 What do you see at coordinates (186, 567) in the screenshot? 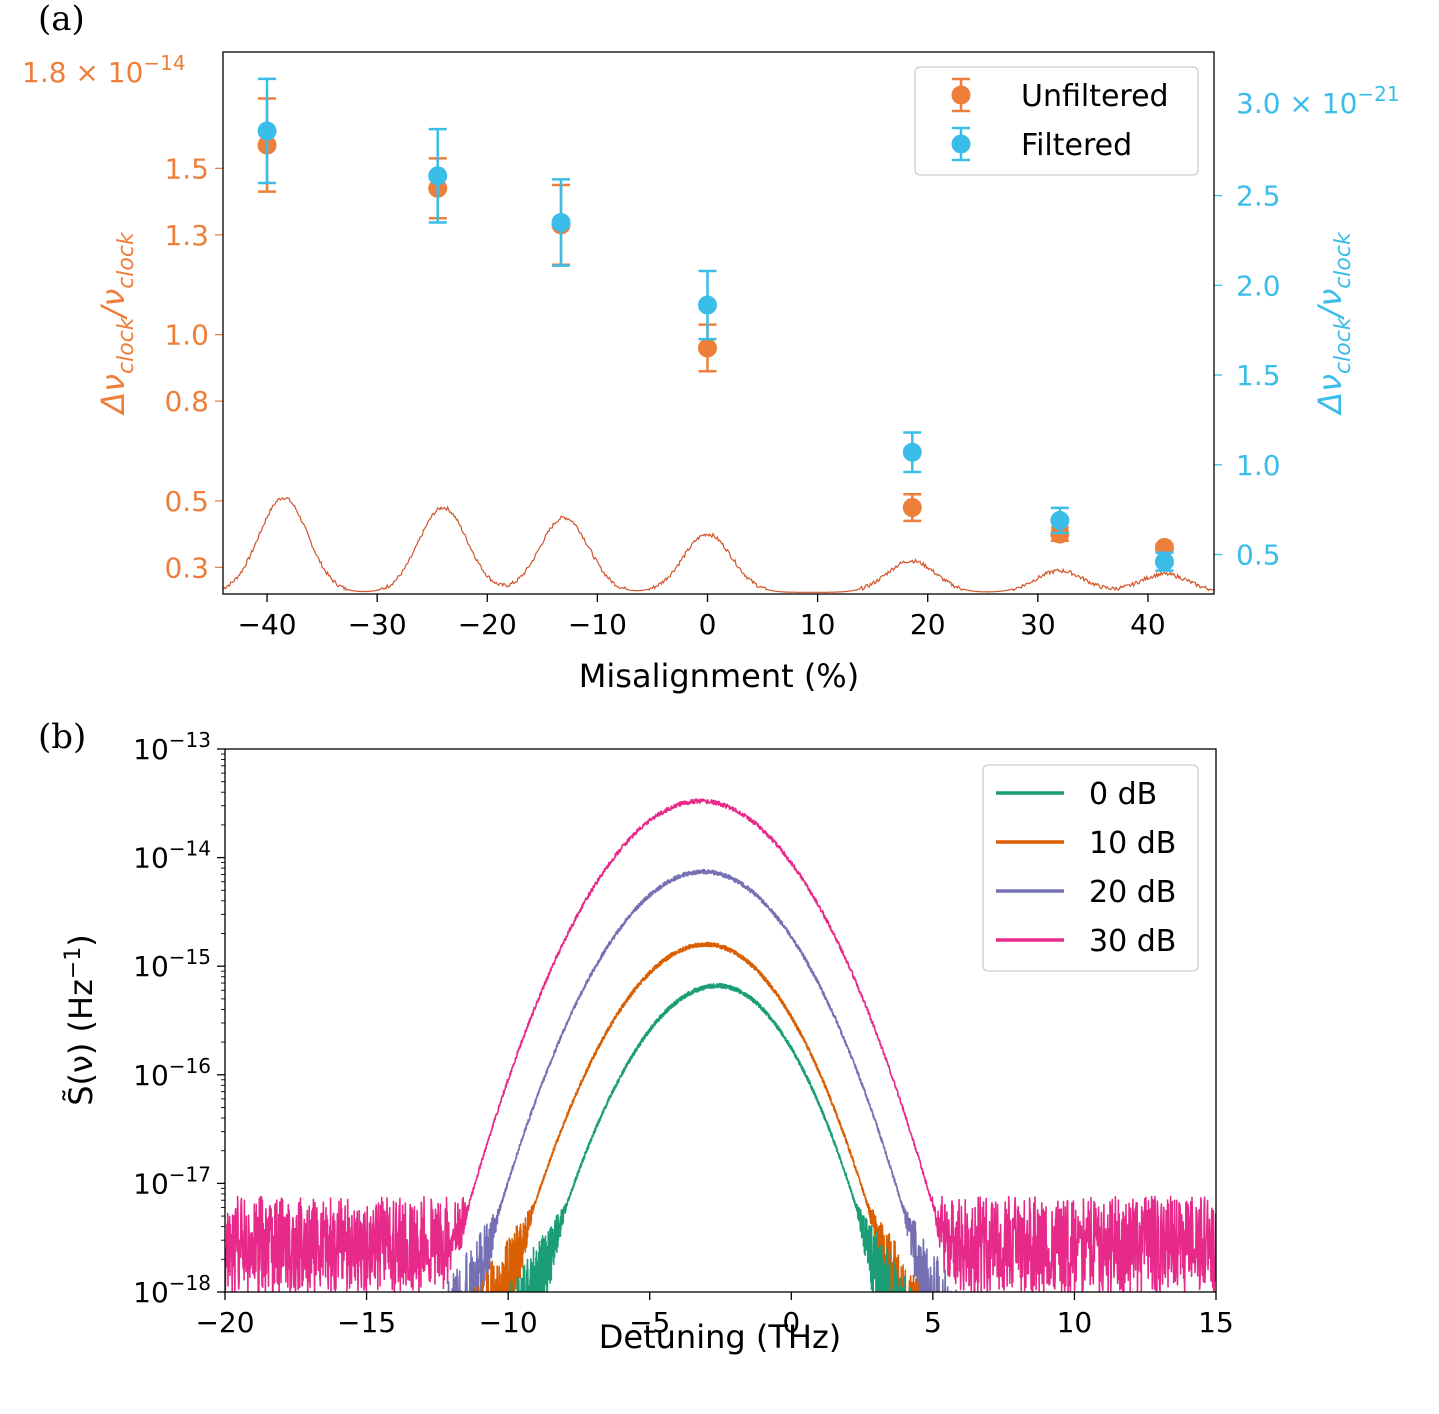
I see `left-tick-label: 0.3` at bounding box center [186, 567].